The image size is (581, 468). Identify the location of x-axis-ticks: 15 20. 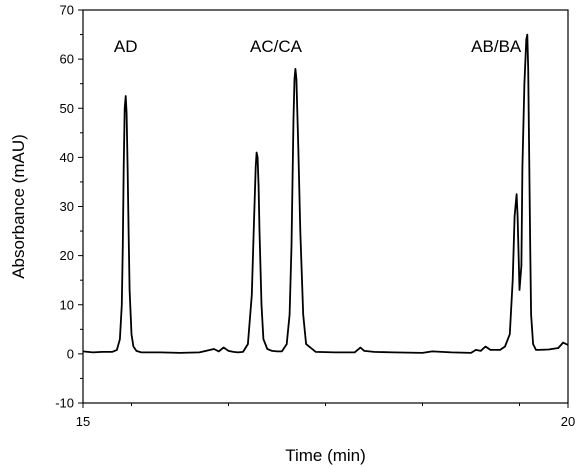
(325, 416).